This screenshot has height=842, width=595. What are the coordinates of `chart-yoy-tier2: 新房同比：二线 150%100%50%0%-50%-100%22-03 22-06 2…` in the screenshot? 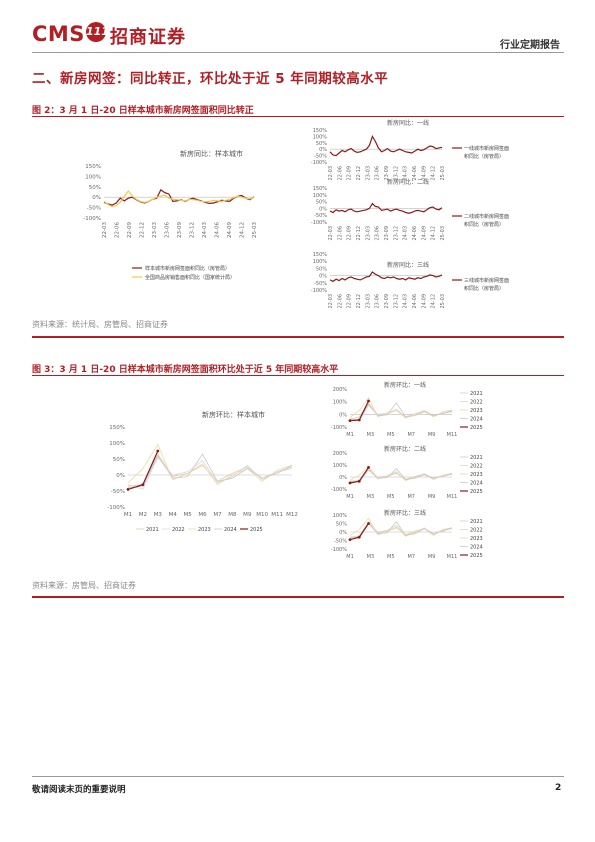 It's located at (410, 209).